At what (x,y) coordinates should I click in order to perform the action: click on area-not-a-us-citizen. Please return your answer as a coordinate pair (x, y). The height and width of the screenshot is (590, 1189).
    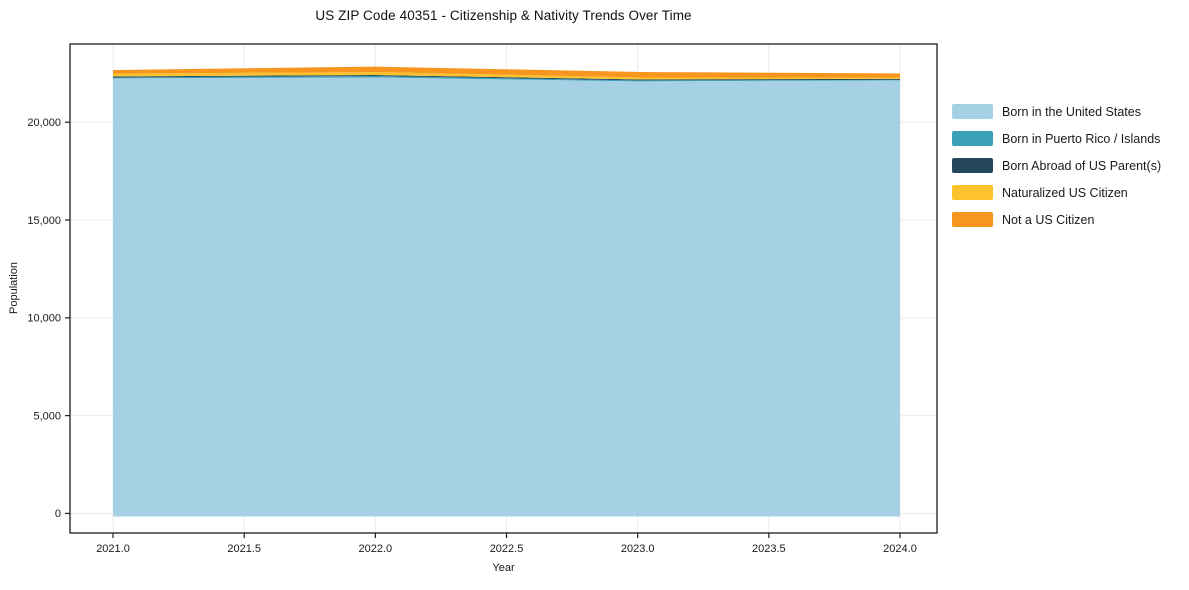
    Looking at the image, I should click on (507, 72).